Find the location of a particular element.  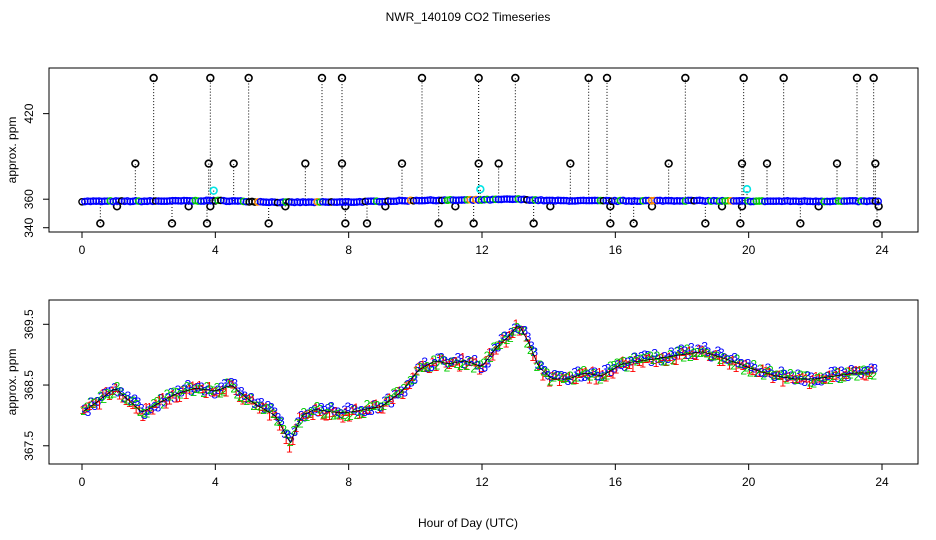

x-tick-label: 0 is located at coordinates (82, 250).